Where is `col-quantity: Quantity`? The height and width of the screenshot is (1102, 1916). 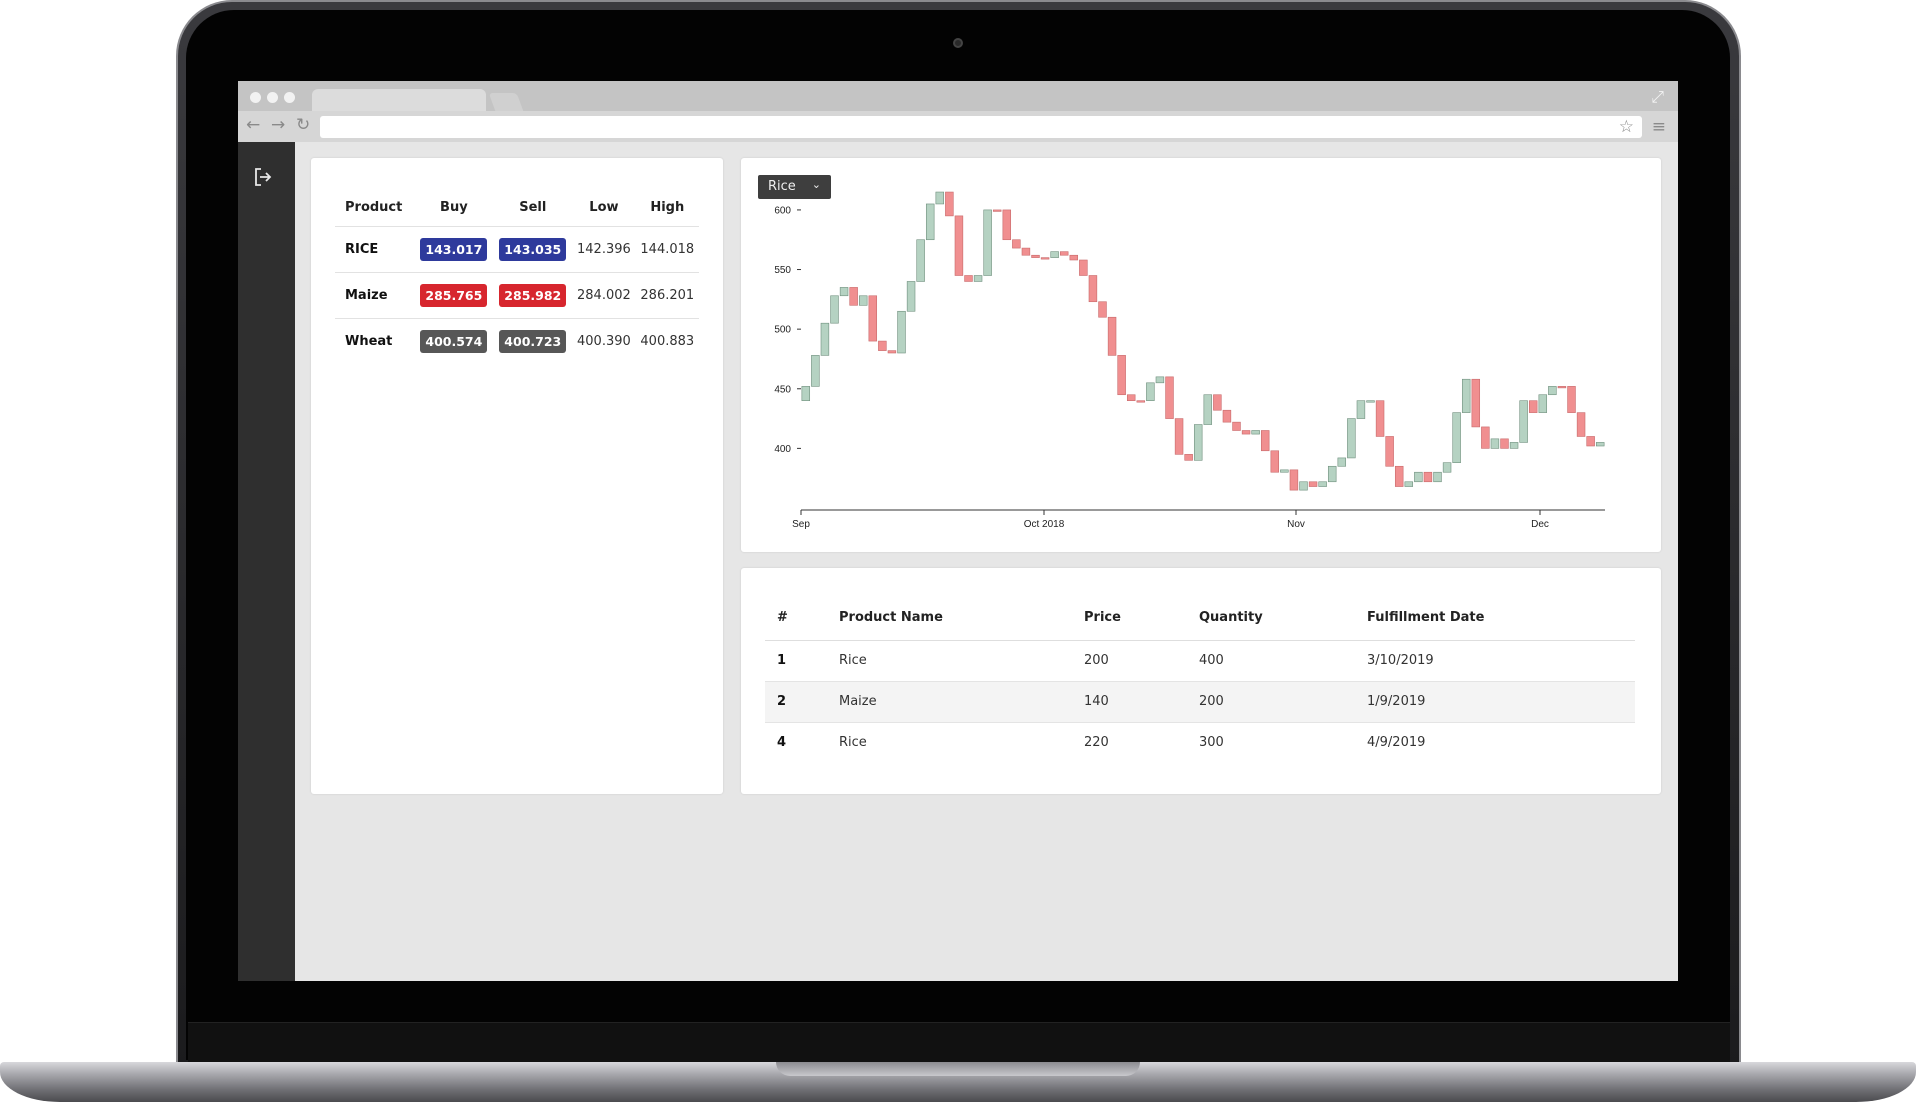 col-quantity: Quantity is located at coordinates (1271, 618).